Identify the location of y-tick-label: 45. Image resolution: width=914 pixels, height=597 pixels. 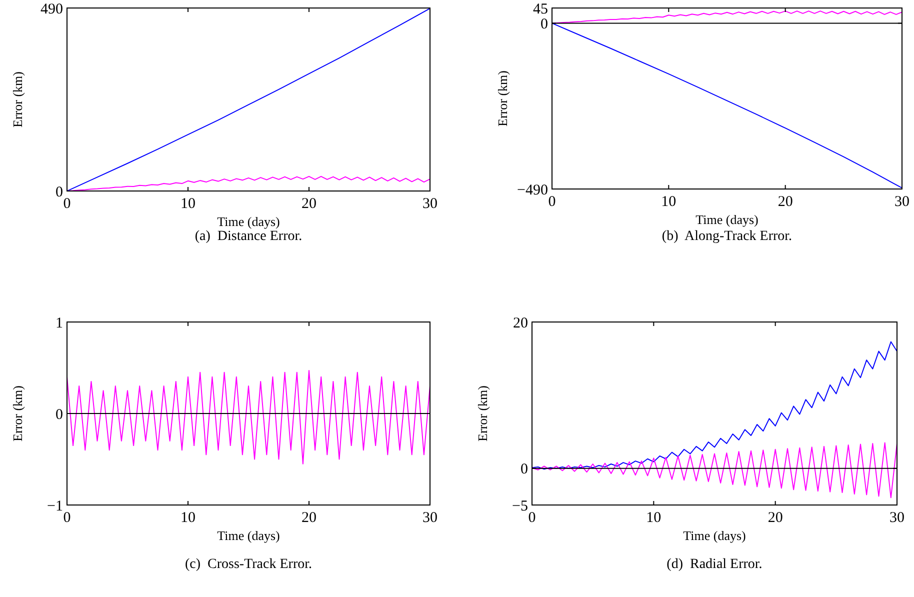
(540, 9).